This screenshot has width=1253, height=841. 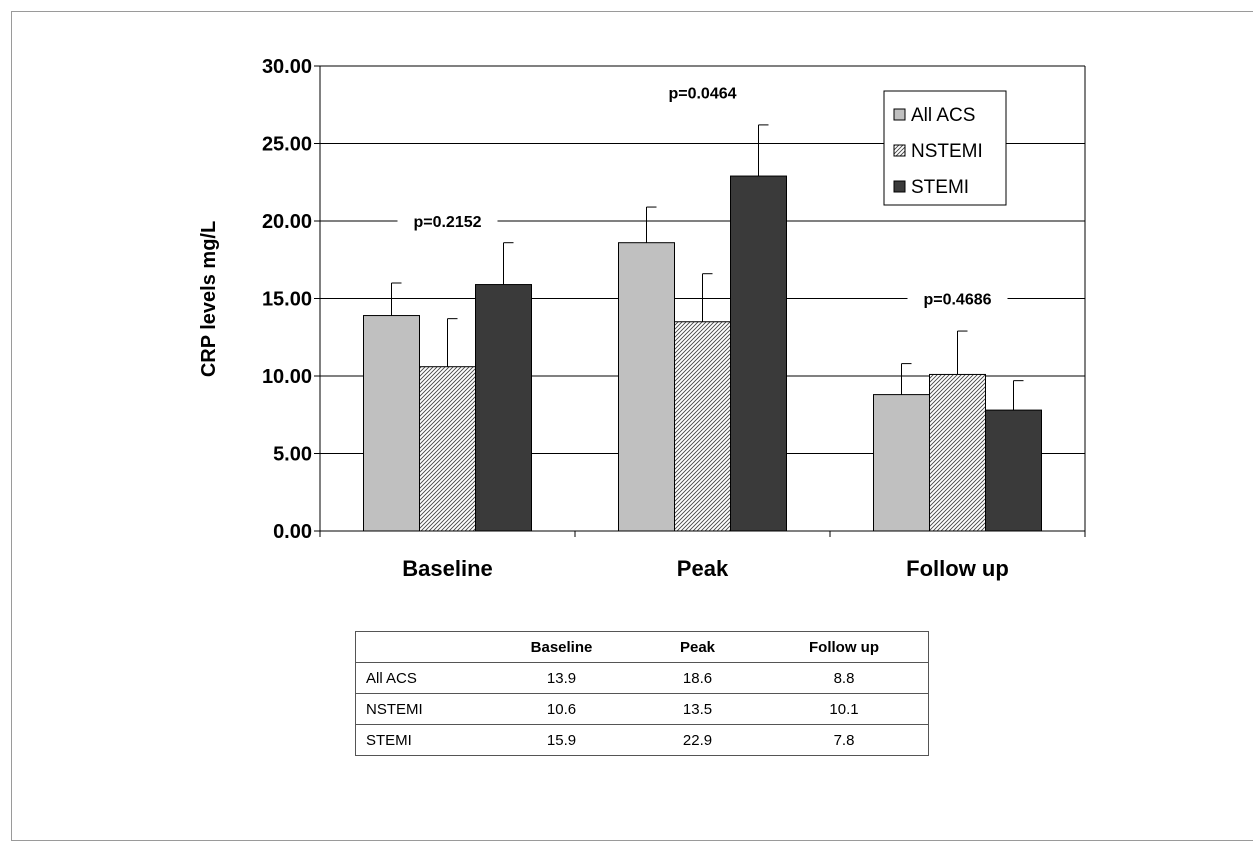 I want to click on x-category-label: Peak, so click(x=703, y=568).